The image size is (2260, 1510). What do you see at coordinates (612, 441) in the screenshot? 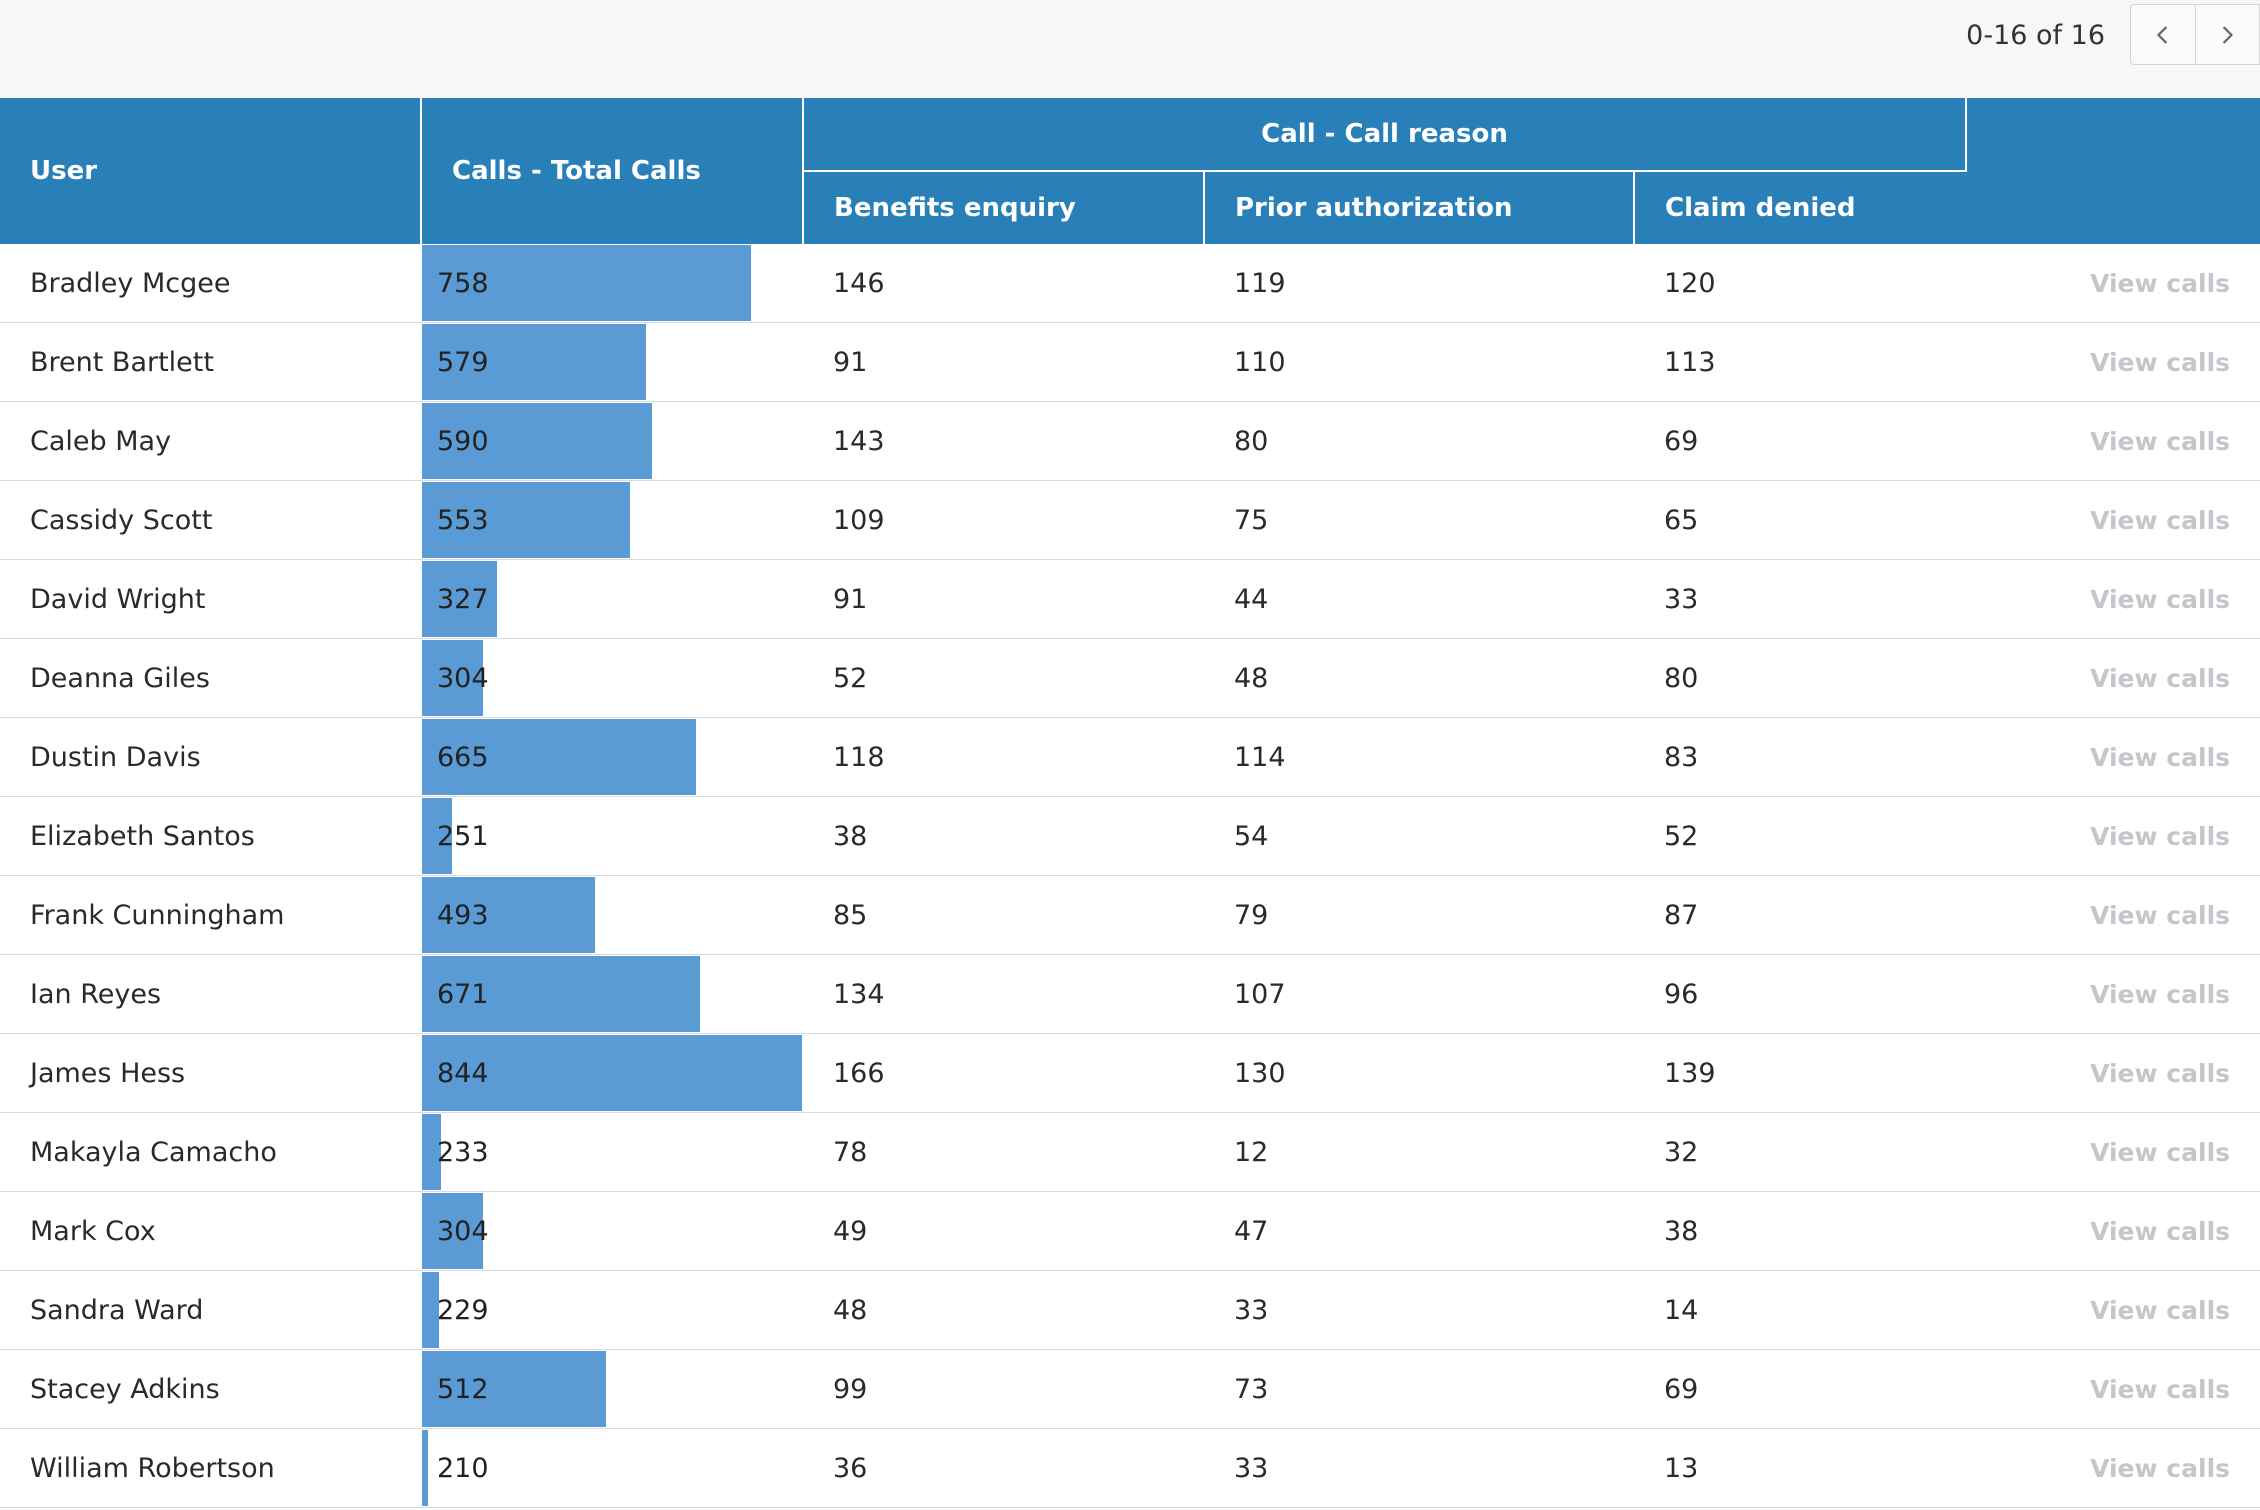
I see `total-calls-cell: 590` at bounding box center [612, 441].